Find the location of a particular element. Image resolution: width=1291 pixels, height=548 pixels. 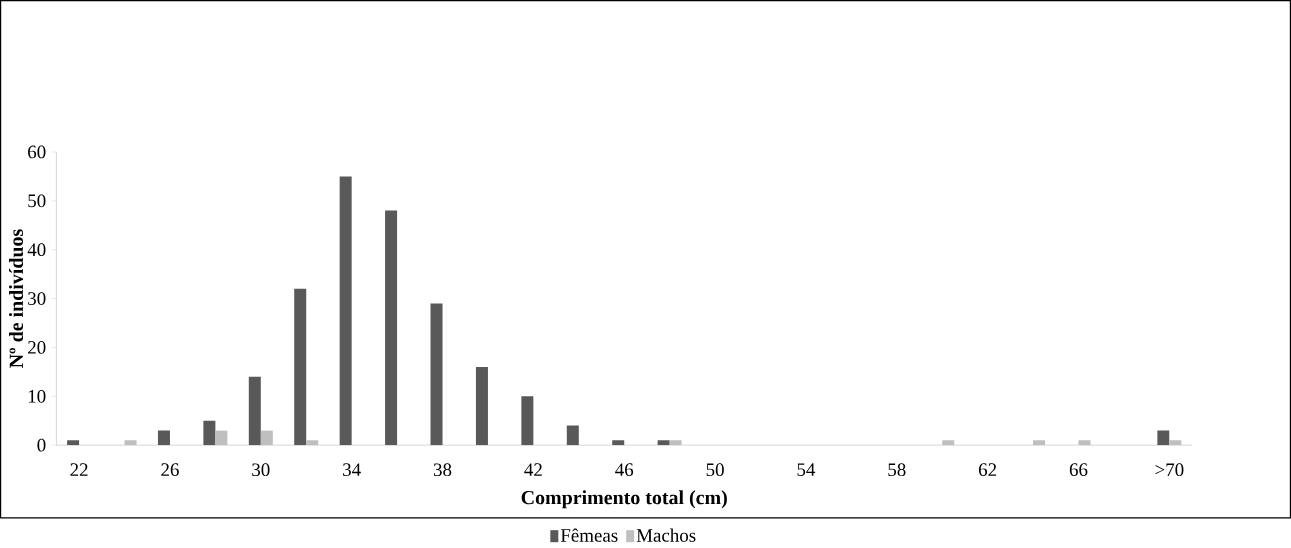

y-tick-label: 60 is located at coordinates (37, 152).